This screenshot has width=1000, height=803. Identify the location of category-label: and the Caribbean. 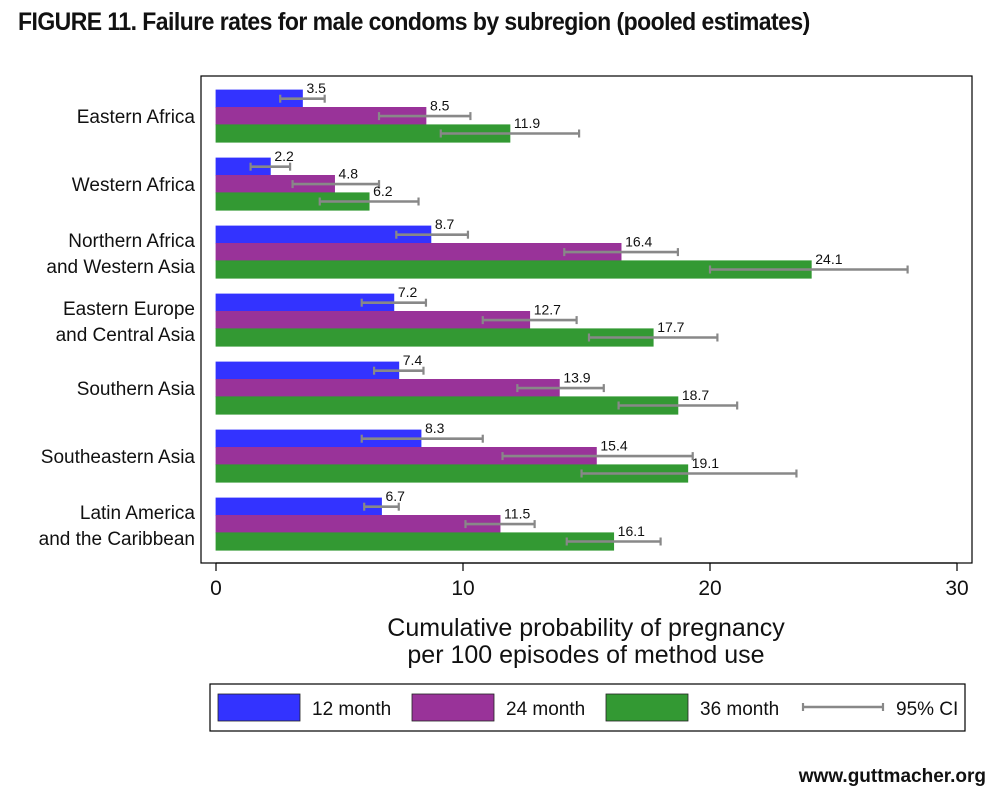
(117, 539).